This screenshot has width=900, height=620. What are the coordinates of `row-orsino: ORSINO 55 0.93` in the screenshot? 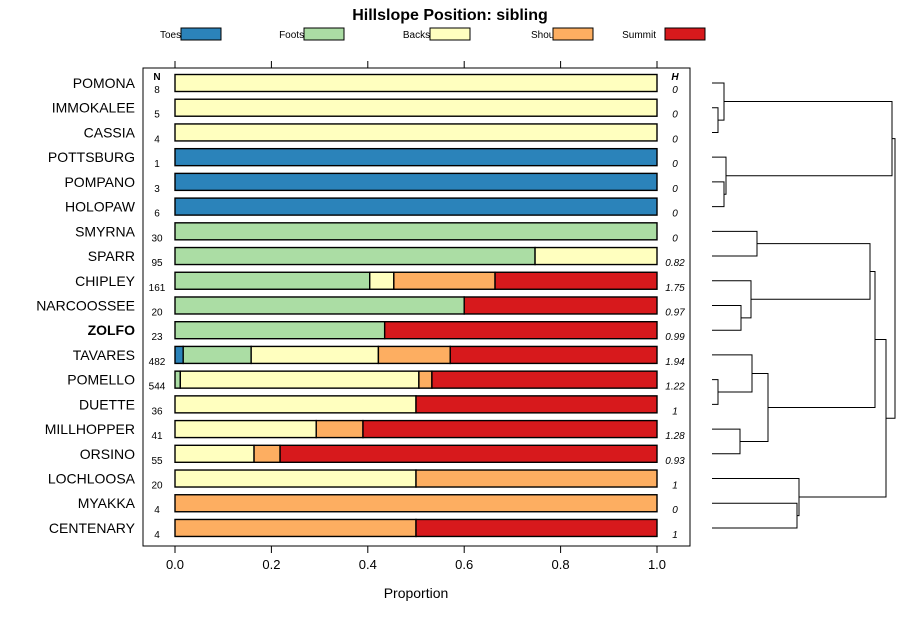 It's located at (382, 455).